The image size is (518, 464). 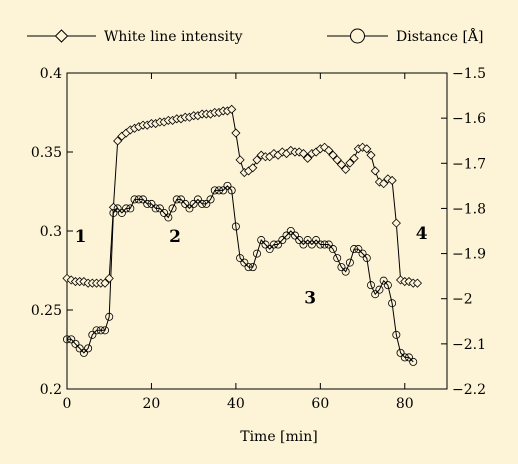 What do you see at coordinates (462, 300) in the screenshot?
I see `y-right-tick-label: −2` at bounding box center [462, 300].